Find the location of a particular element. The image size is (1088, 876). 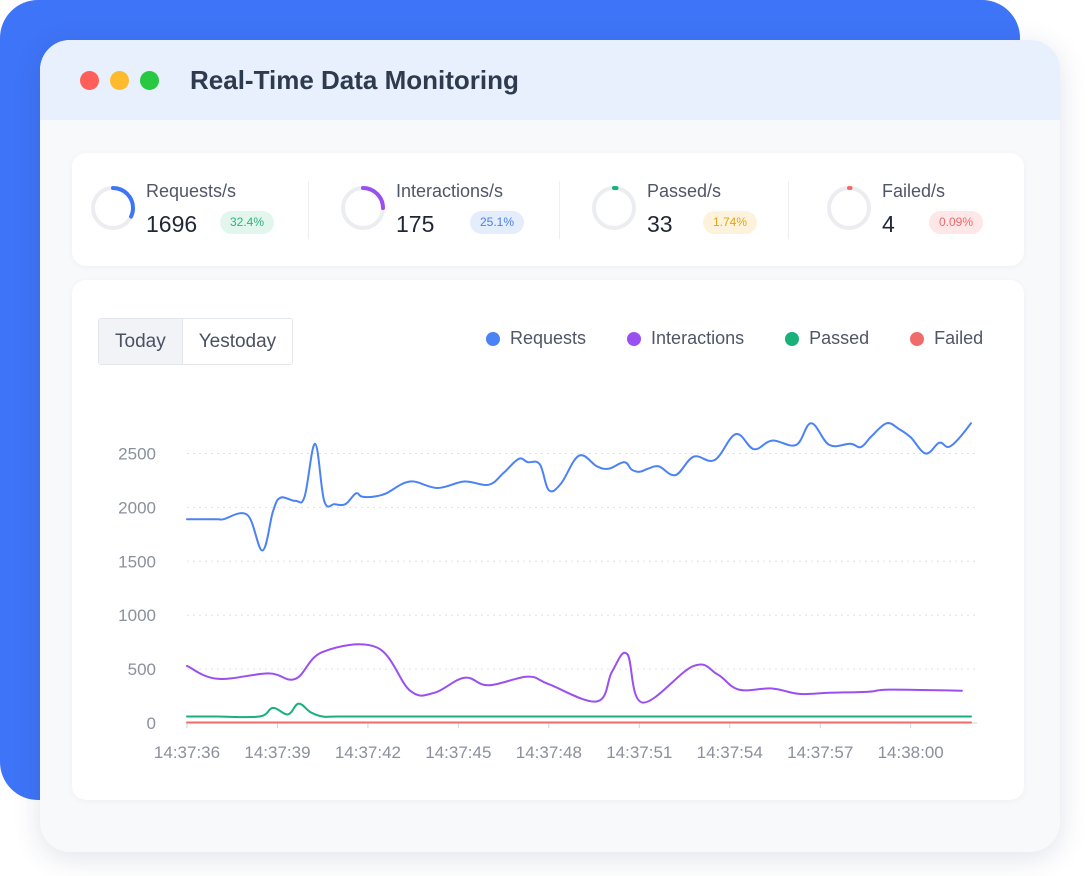

stat-badge: 25.1% is located at coordinates (497, 222).